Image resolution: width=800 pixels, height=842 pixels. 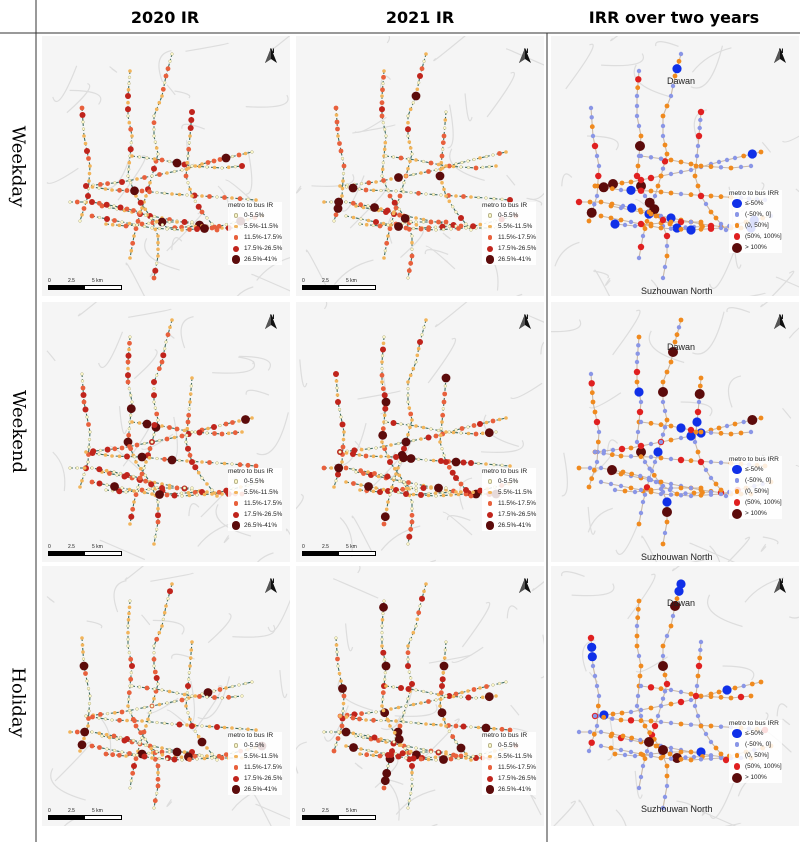 What do you see at coordinates (255, 756) in the screenshot?
I see `legend-item: 5.5%-11.5%` at bounding box center [255, 756].